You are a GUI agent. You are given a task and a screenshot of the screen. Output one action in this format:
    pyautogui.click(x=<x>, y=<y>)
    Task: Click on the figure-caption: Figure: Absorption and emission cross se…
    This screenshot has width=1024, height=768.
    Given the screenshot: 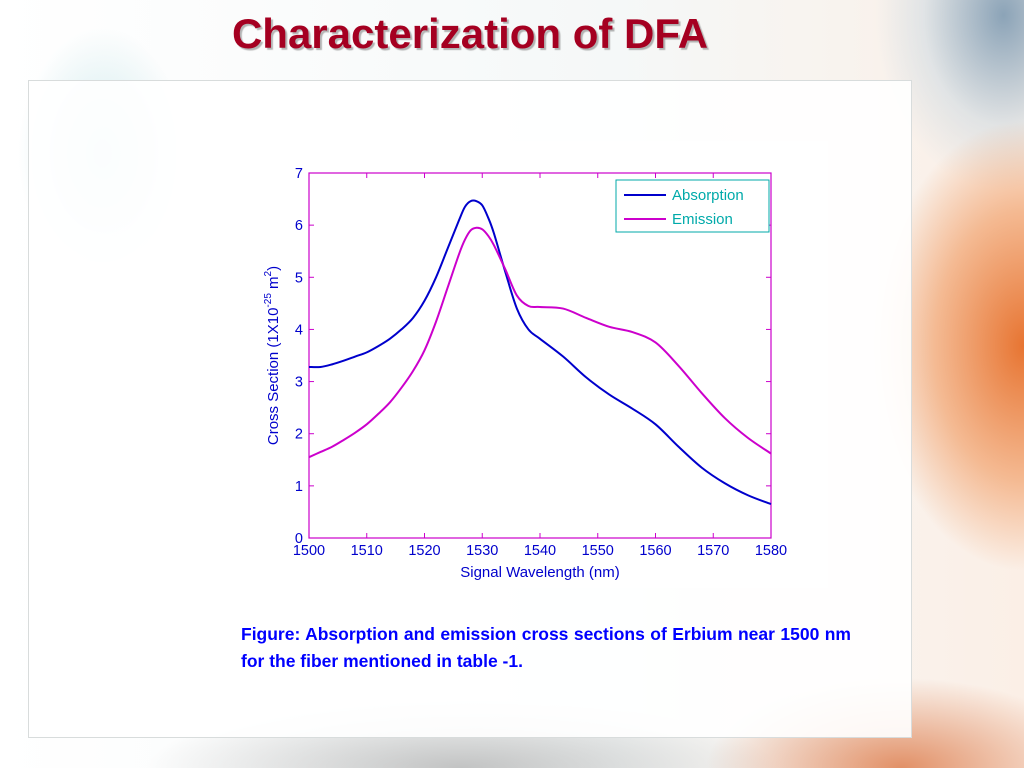 What is the action you would take?
    pyautogui.click(x=546, y=647)
    